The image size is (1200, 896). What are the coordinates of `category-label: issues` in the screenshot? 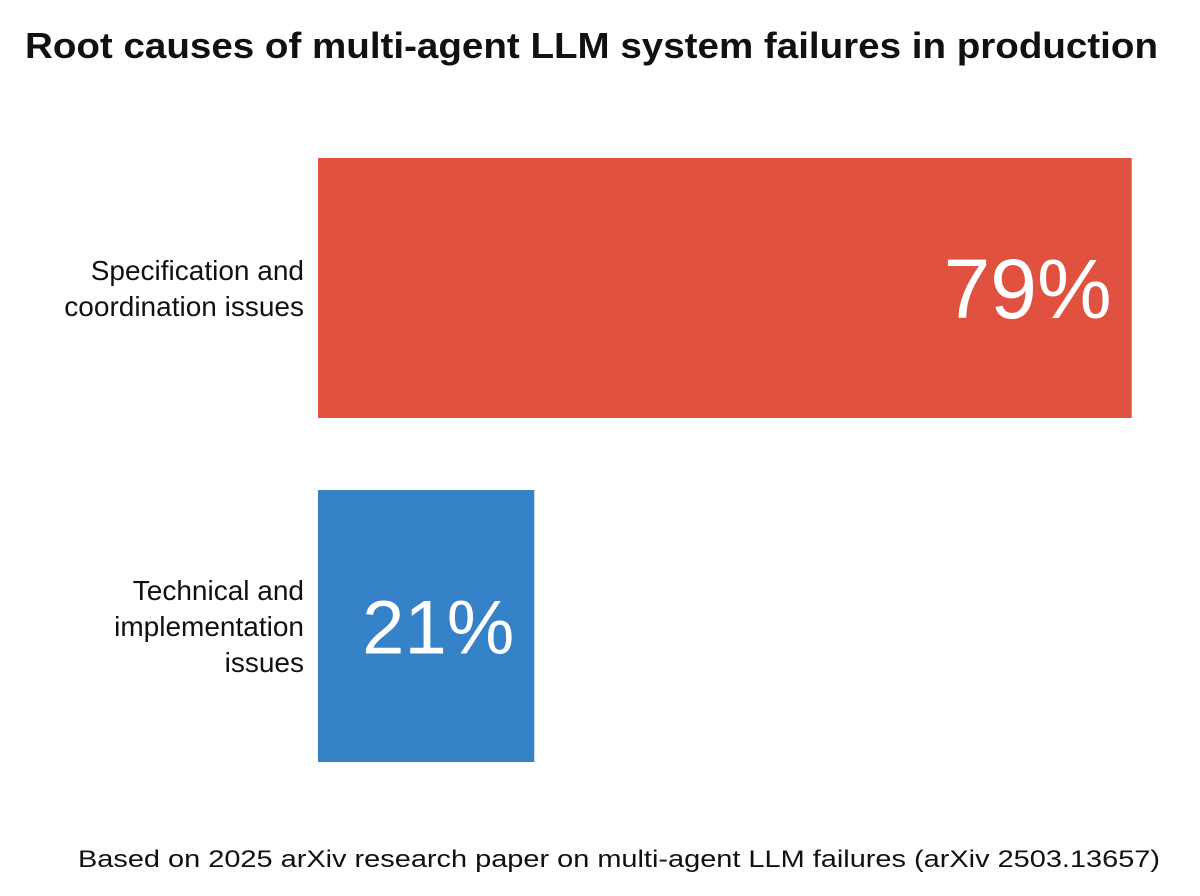 It's located at (264, 662).